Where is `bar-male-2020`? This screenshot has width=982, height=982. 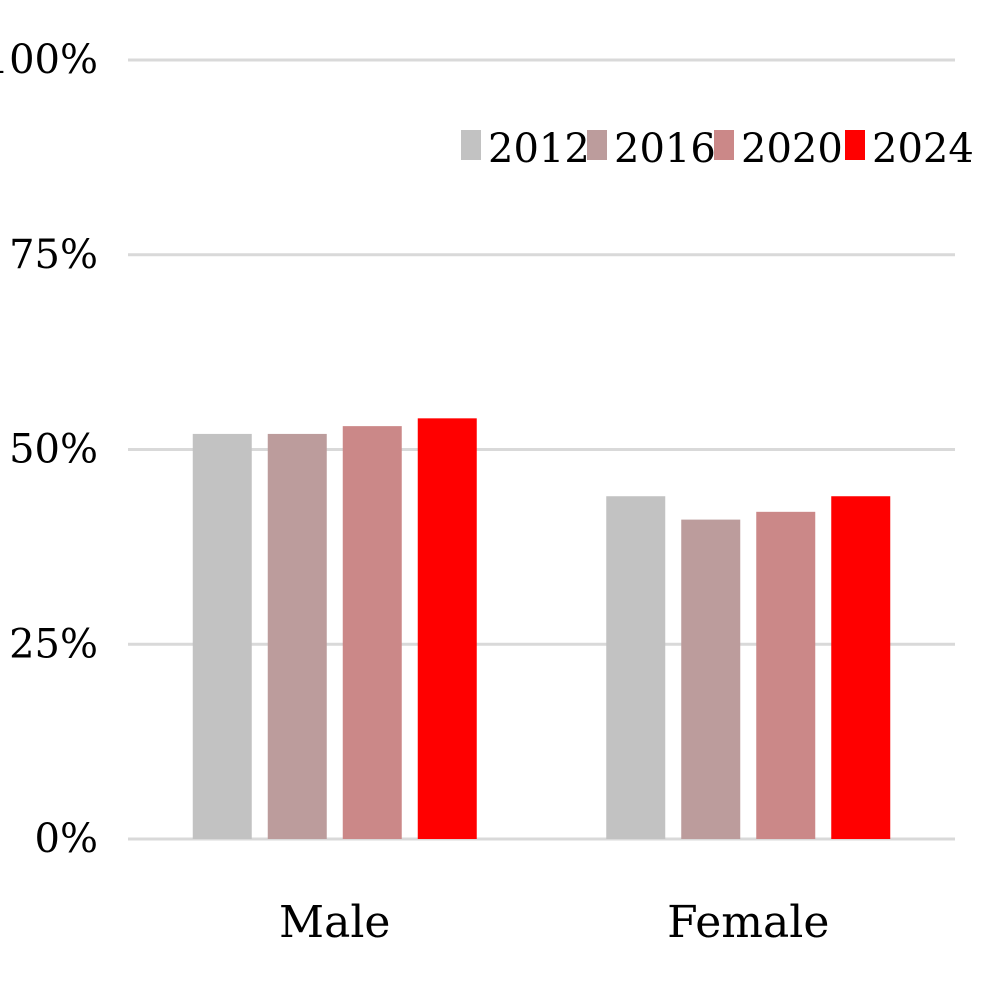
bar-male-2020 is located at coordinates (372, 632).